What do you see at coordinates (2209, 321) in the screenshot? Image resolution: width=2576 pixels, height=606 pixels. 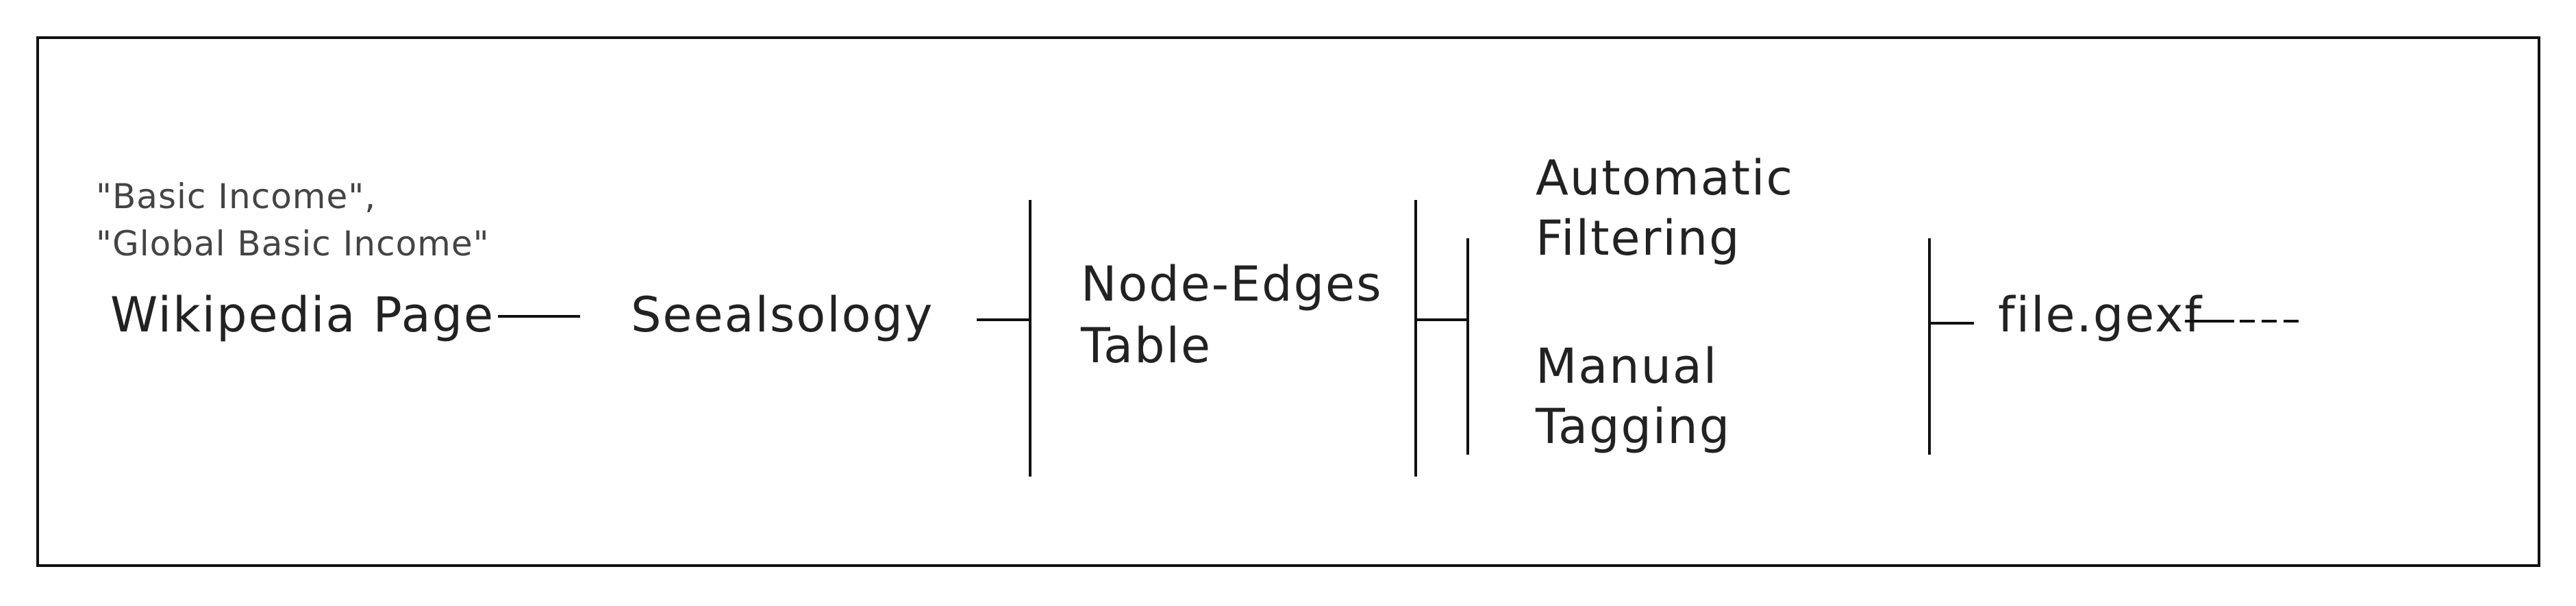 I see `connector-output-trailing` at bounding box center [2209, 321].